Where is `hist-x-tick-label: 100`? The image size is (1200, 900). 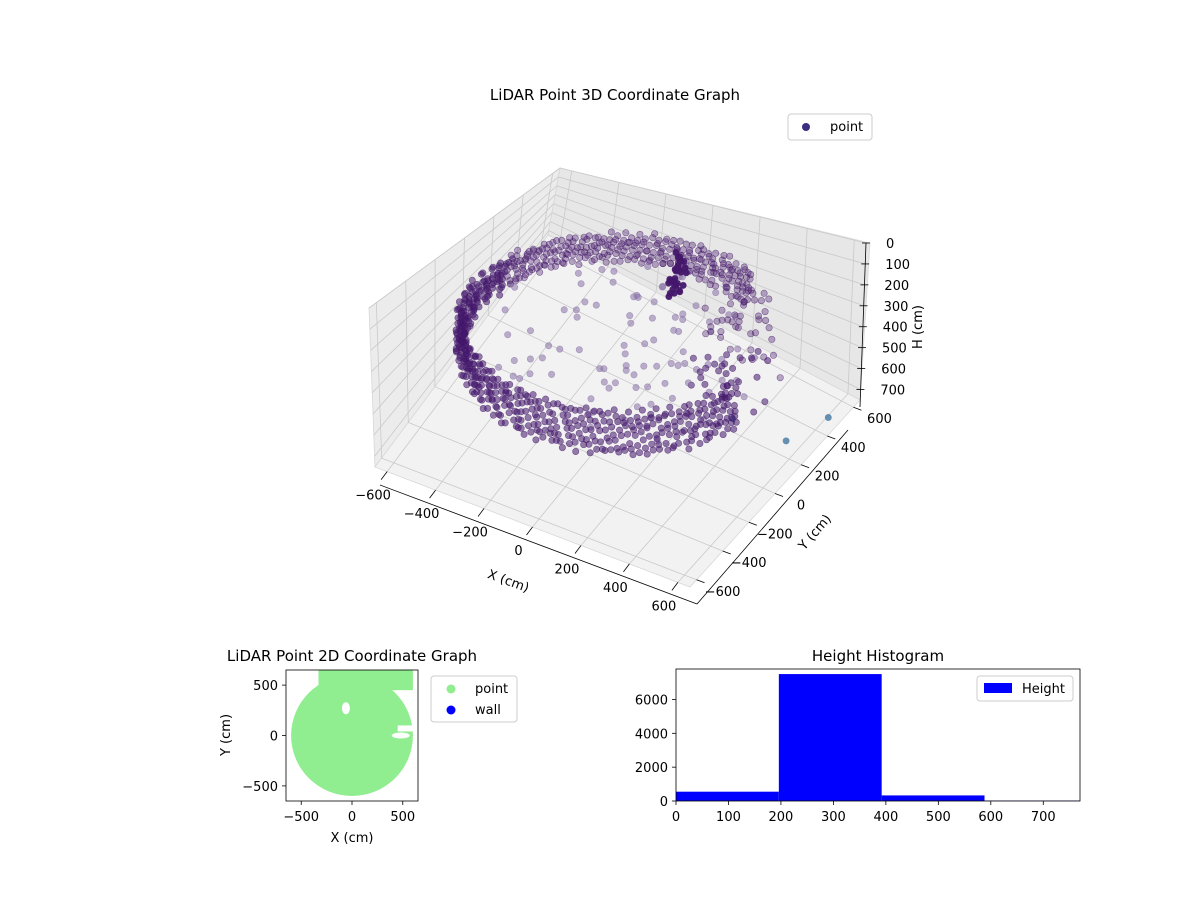
hist-x-tick-label: 100 is located at coordinates (728, 817).